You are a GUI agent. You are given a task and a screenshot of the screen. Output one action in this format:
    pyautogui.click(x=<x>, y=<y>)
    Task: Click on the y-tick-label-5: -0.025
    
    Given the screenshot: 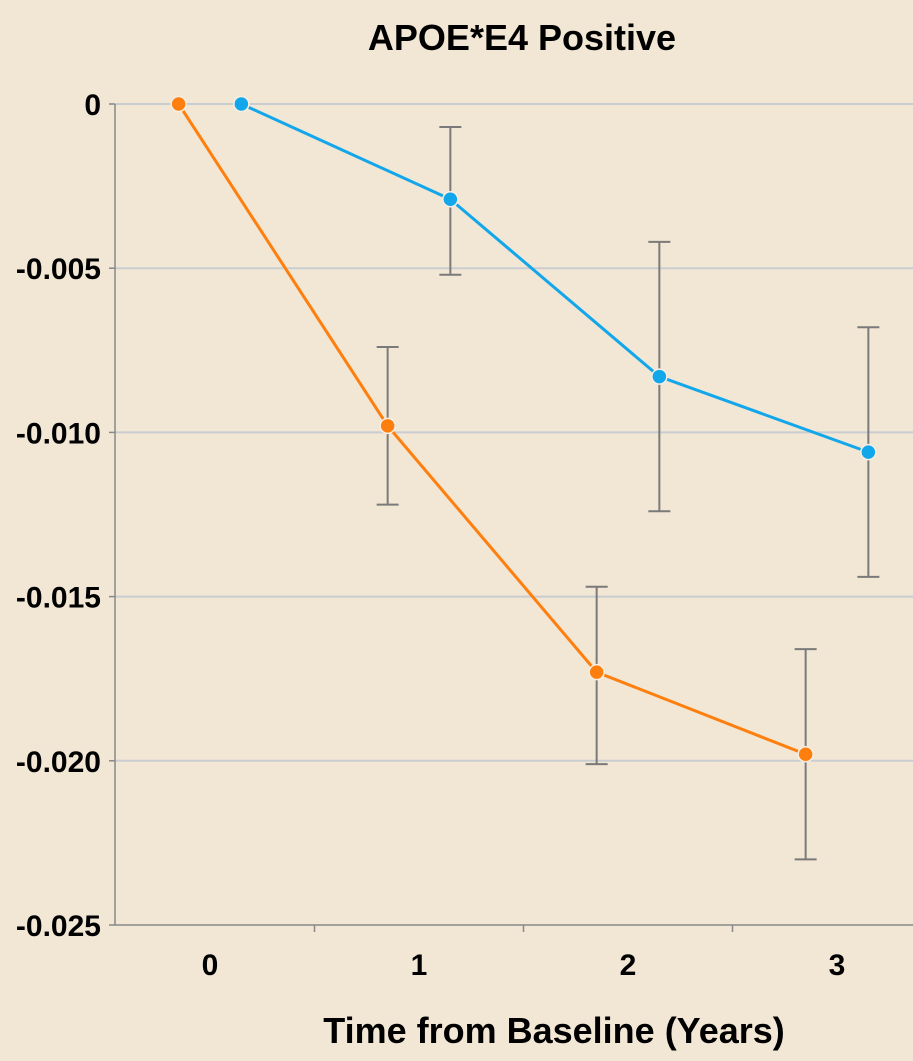 What is the action you would take?
    pyautogui.click(x=58, y=926)
    